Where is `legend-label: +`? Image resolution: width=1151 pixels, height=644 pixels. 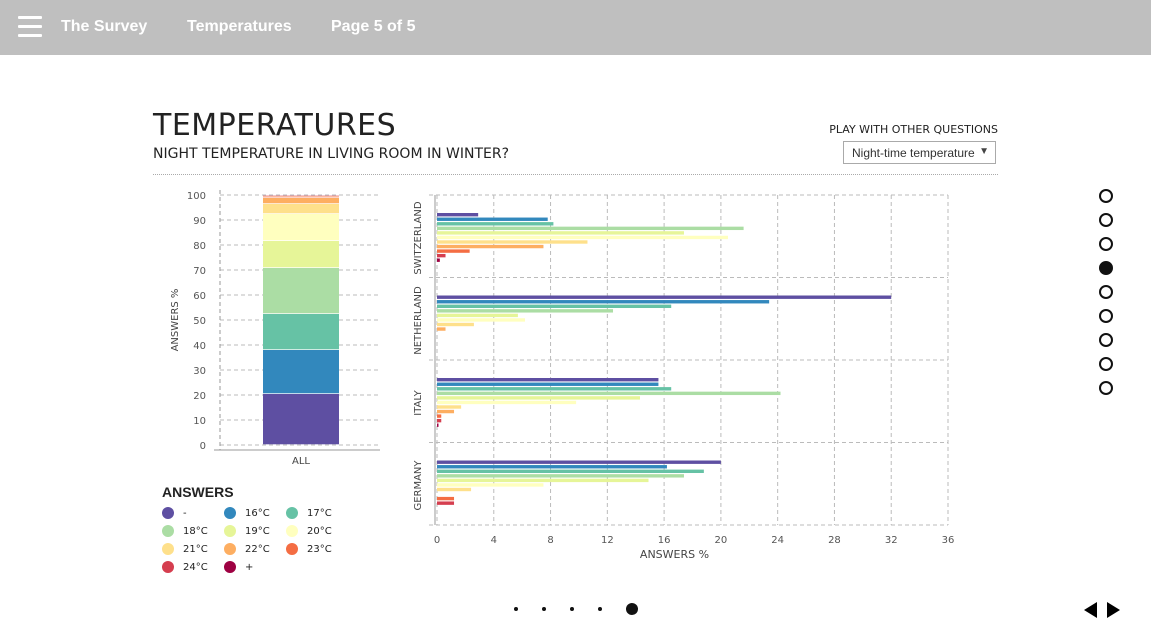 legend-label: + is located at coordinates (249, 567).